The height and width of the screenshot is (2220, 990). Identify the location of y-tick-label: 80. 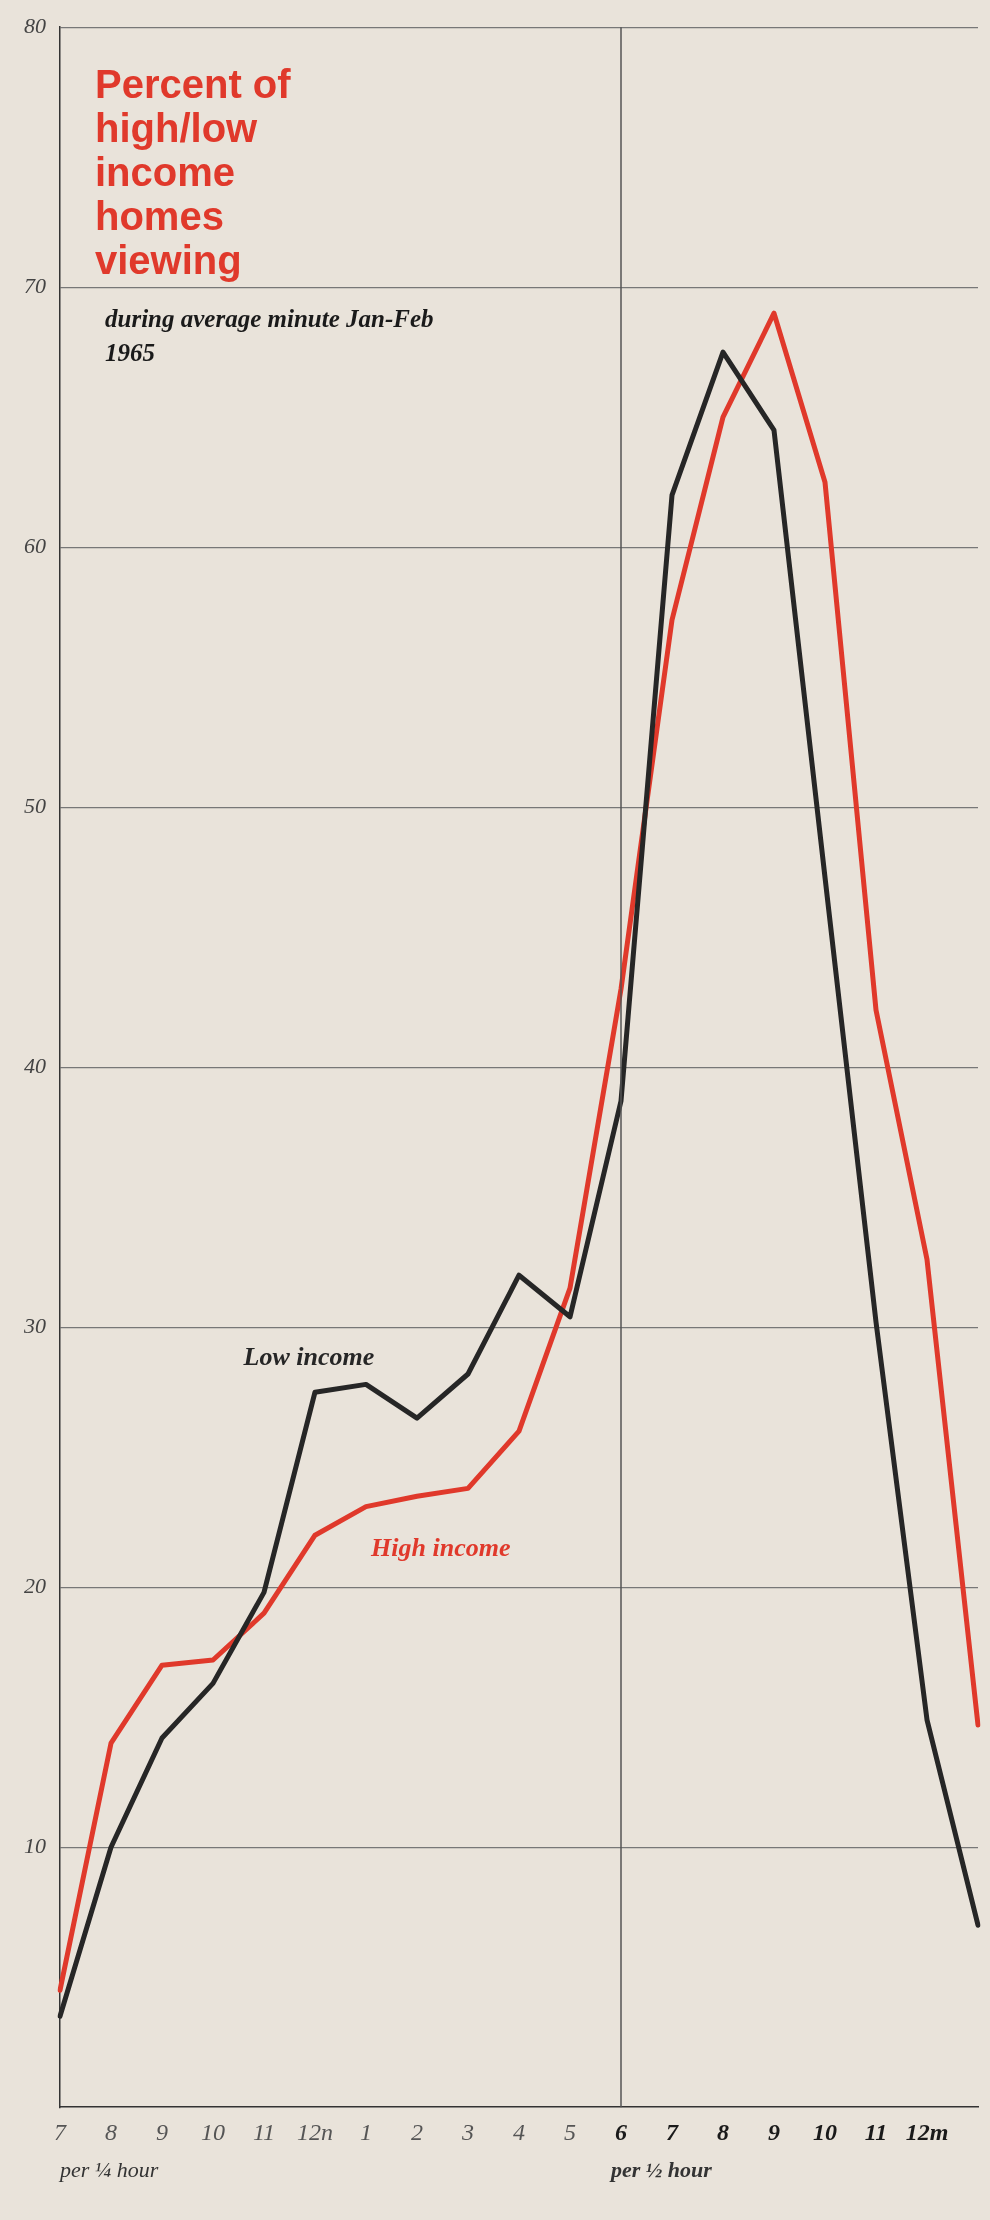
(35, 25).